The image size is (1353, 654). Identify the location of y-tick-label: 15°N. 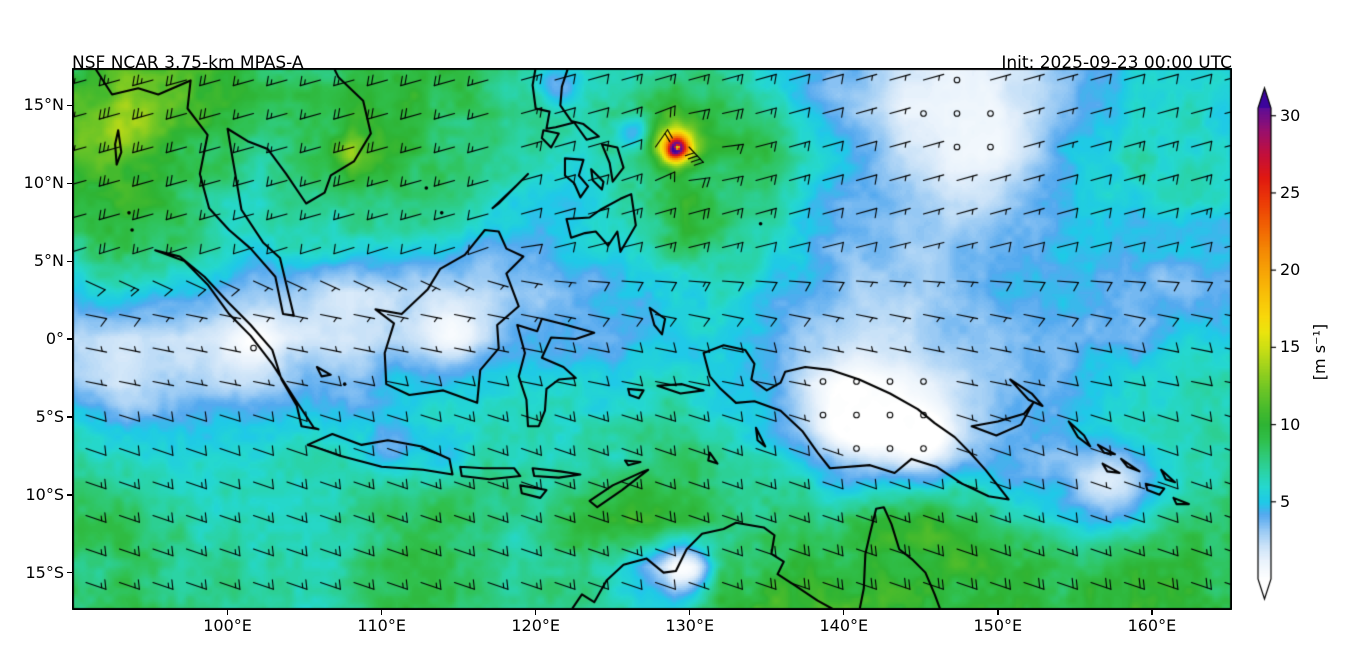
(43, 105).